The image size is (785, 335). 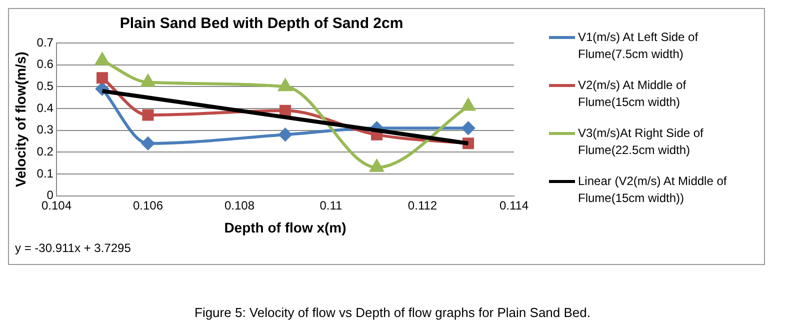 I want to click on y-tick-label: 0.1, so click(x=45, y=173).